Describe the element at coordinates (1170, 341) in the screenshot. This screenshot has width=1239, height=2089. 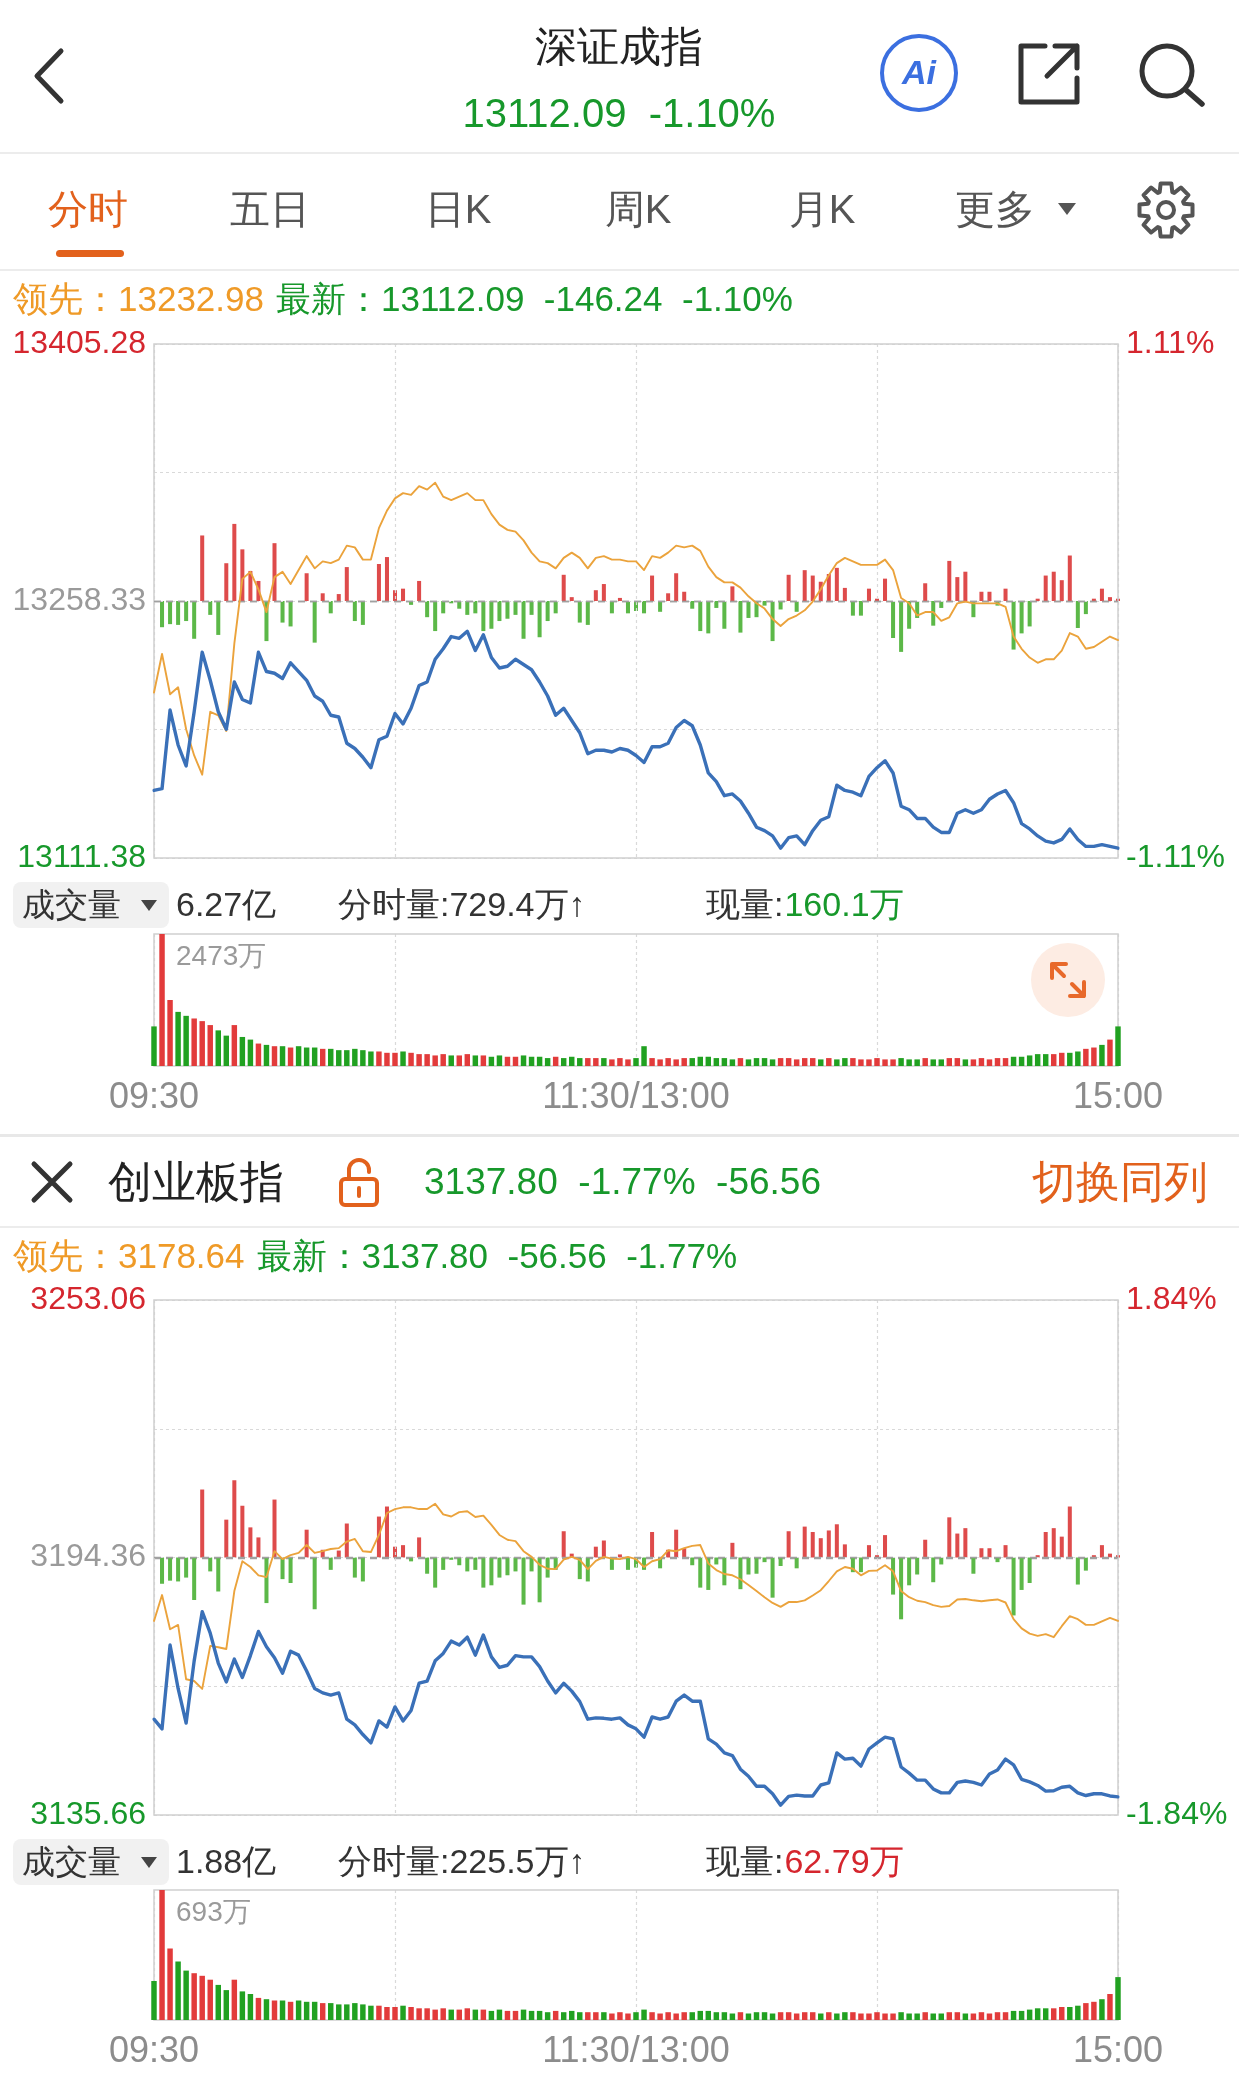
I see `y2-tick-label: 1.11%` at that location.